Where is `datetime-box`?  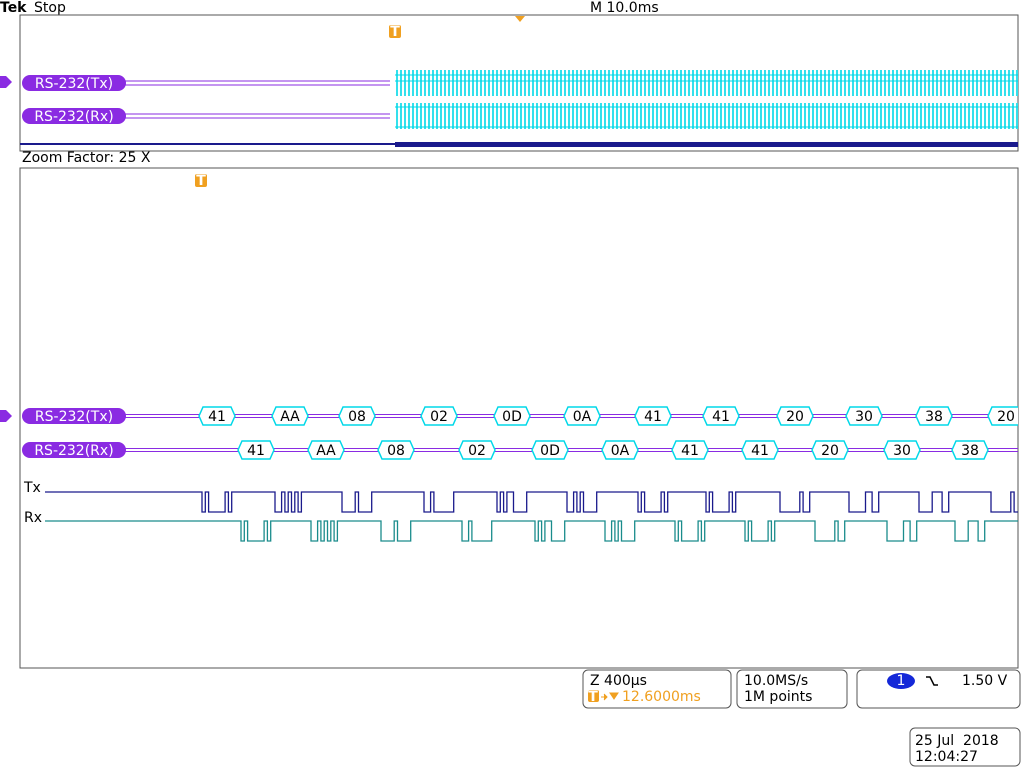
datetime-box is located at coordinates (965, 747).